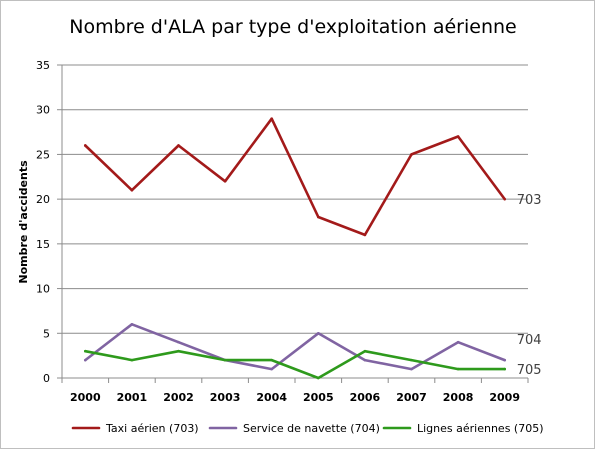 Image resolution: width=595 pixels, height=450 pixels. What do you see at coordinates (23, 222) in the screenshot?
I see `y-axis-label: Nombre d'accidents` at bounding box center [23, 222].